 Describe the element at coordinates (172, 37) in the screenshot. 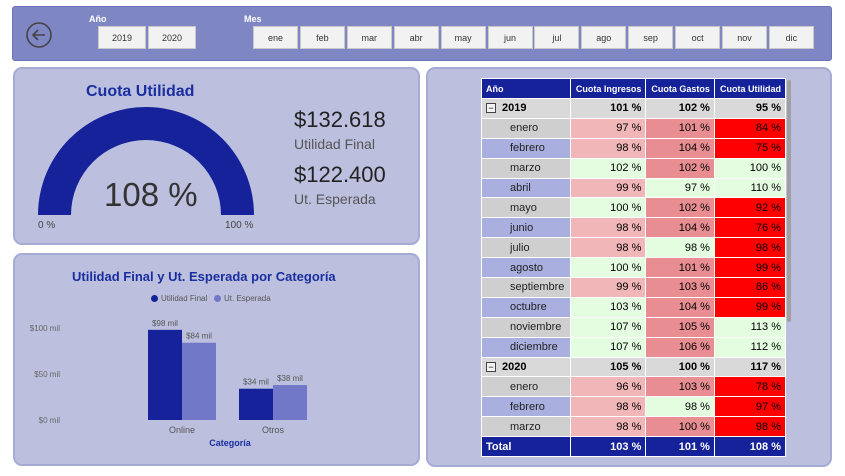

I see `year-button-2020: 2020` at that location.